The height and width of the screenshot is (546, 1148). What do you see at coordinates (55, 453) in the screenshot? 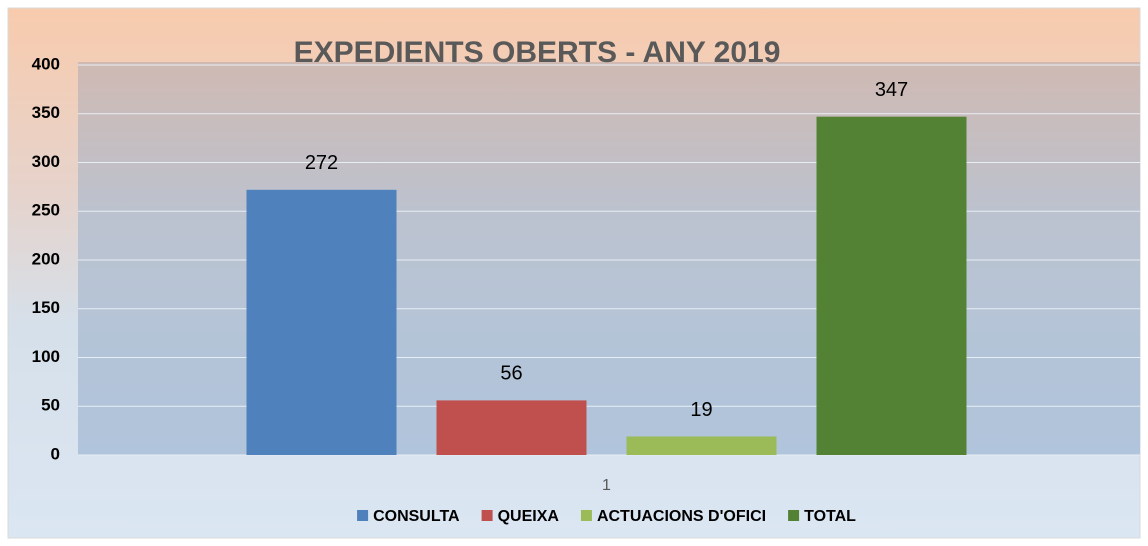
I see `y-tick-label: 0` at bounding box center [55, 453].